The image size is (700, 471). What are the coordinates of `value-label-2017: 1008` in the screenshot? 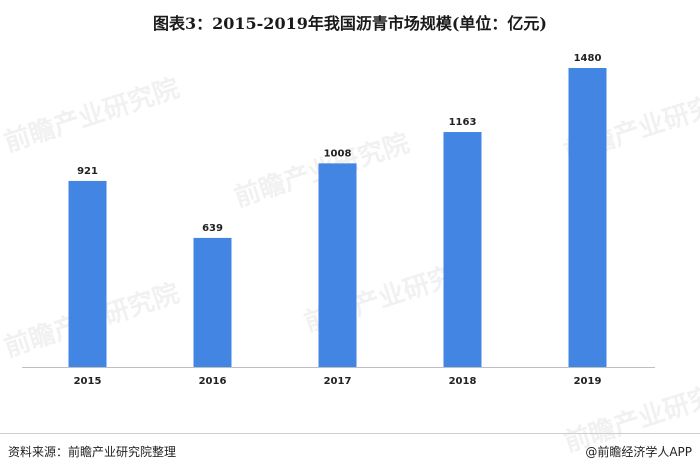 It's located at (338, 153).